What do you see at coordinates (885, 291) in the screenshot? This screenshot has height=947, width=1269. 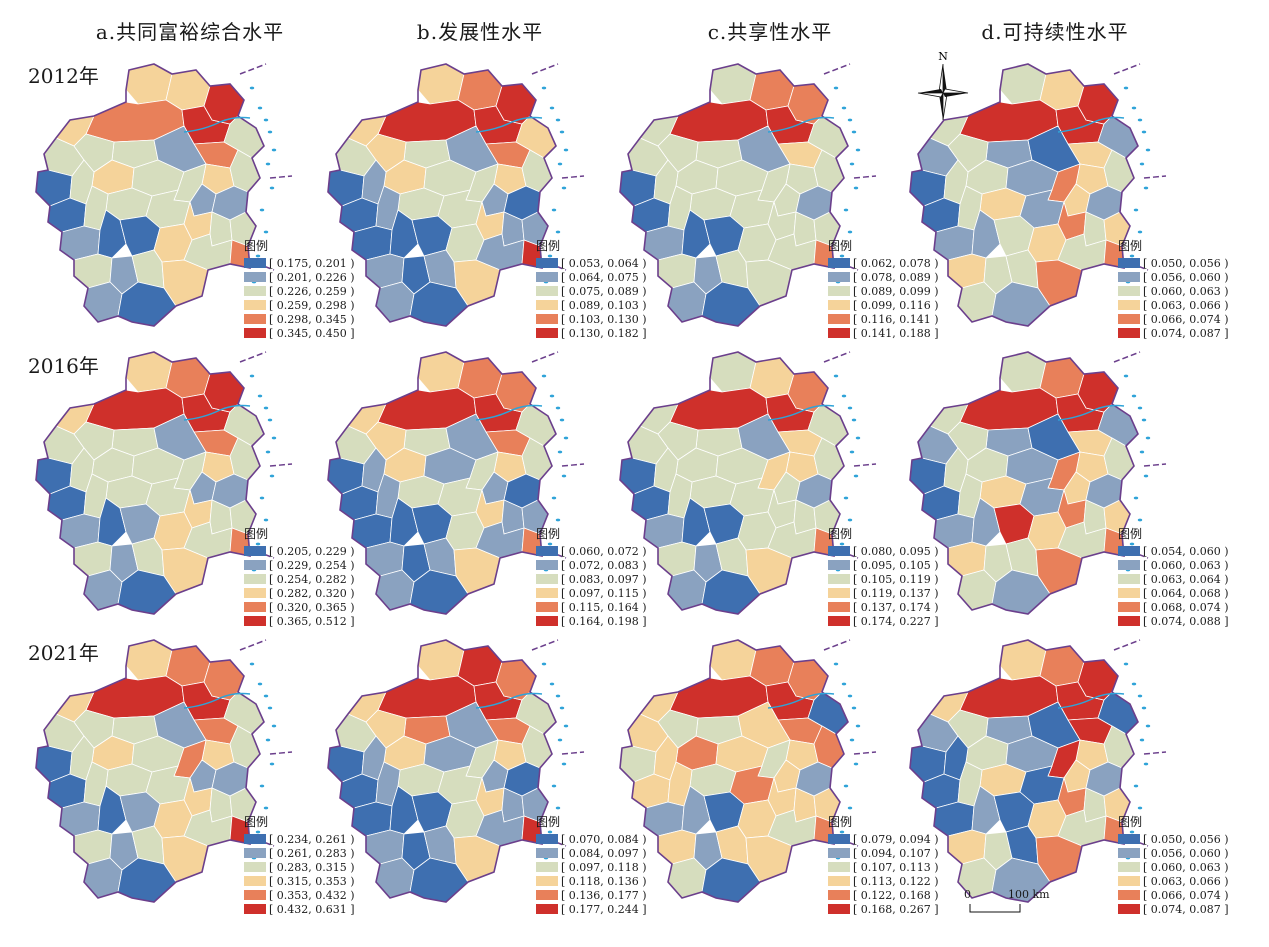 I see `legend-item: [ 0.089, 0.099 )` at bounding box center [885, 291].